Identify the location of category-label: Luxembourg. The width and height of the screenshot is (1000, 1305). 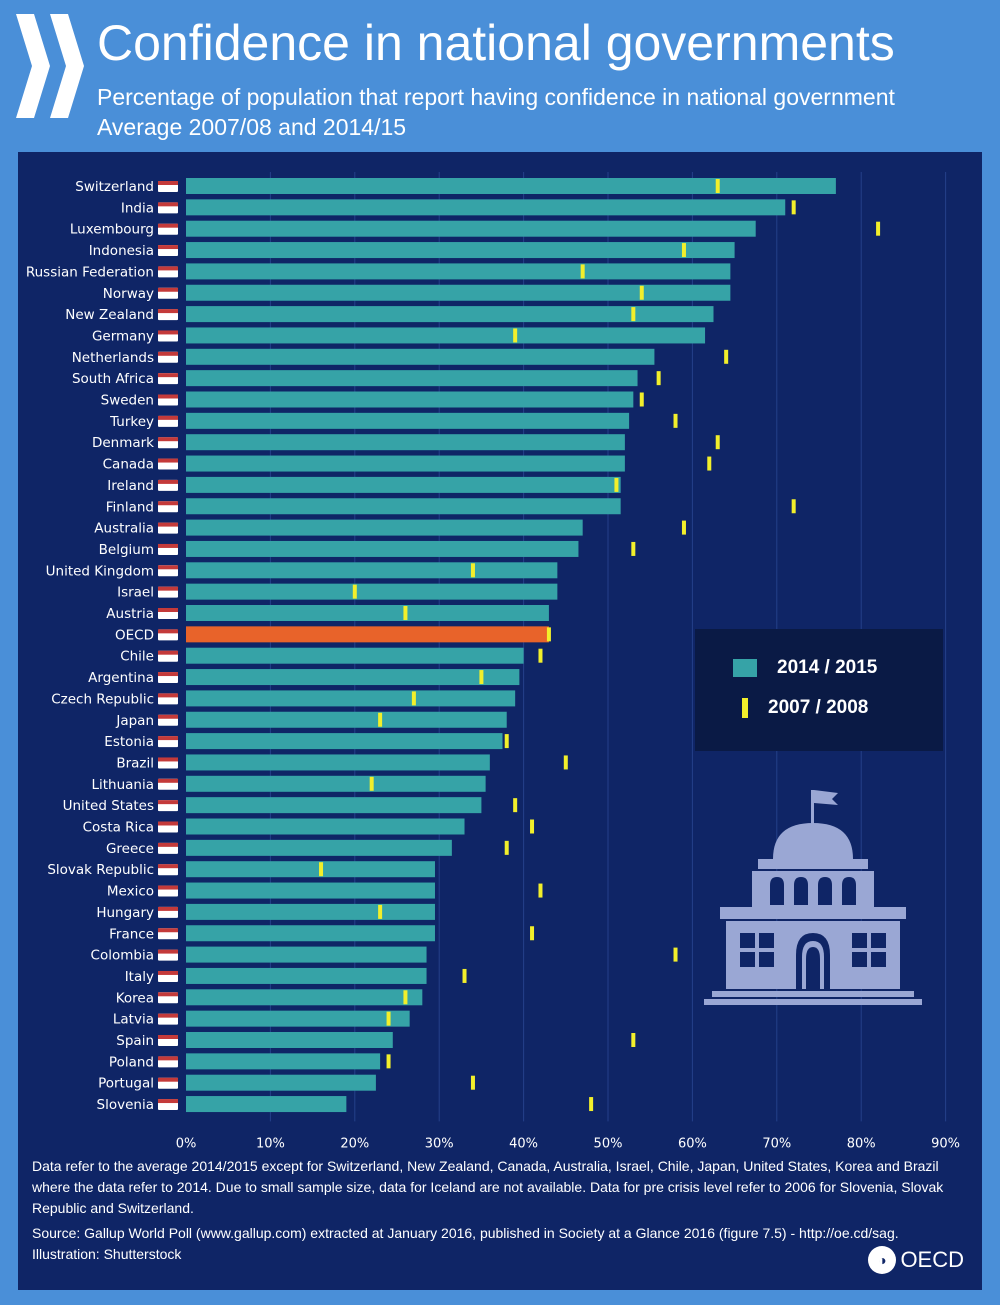
(112, 230).